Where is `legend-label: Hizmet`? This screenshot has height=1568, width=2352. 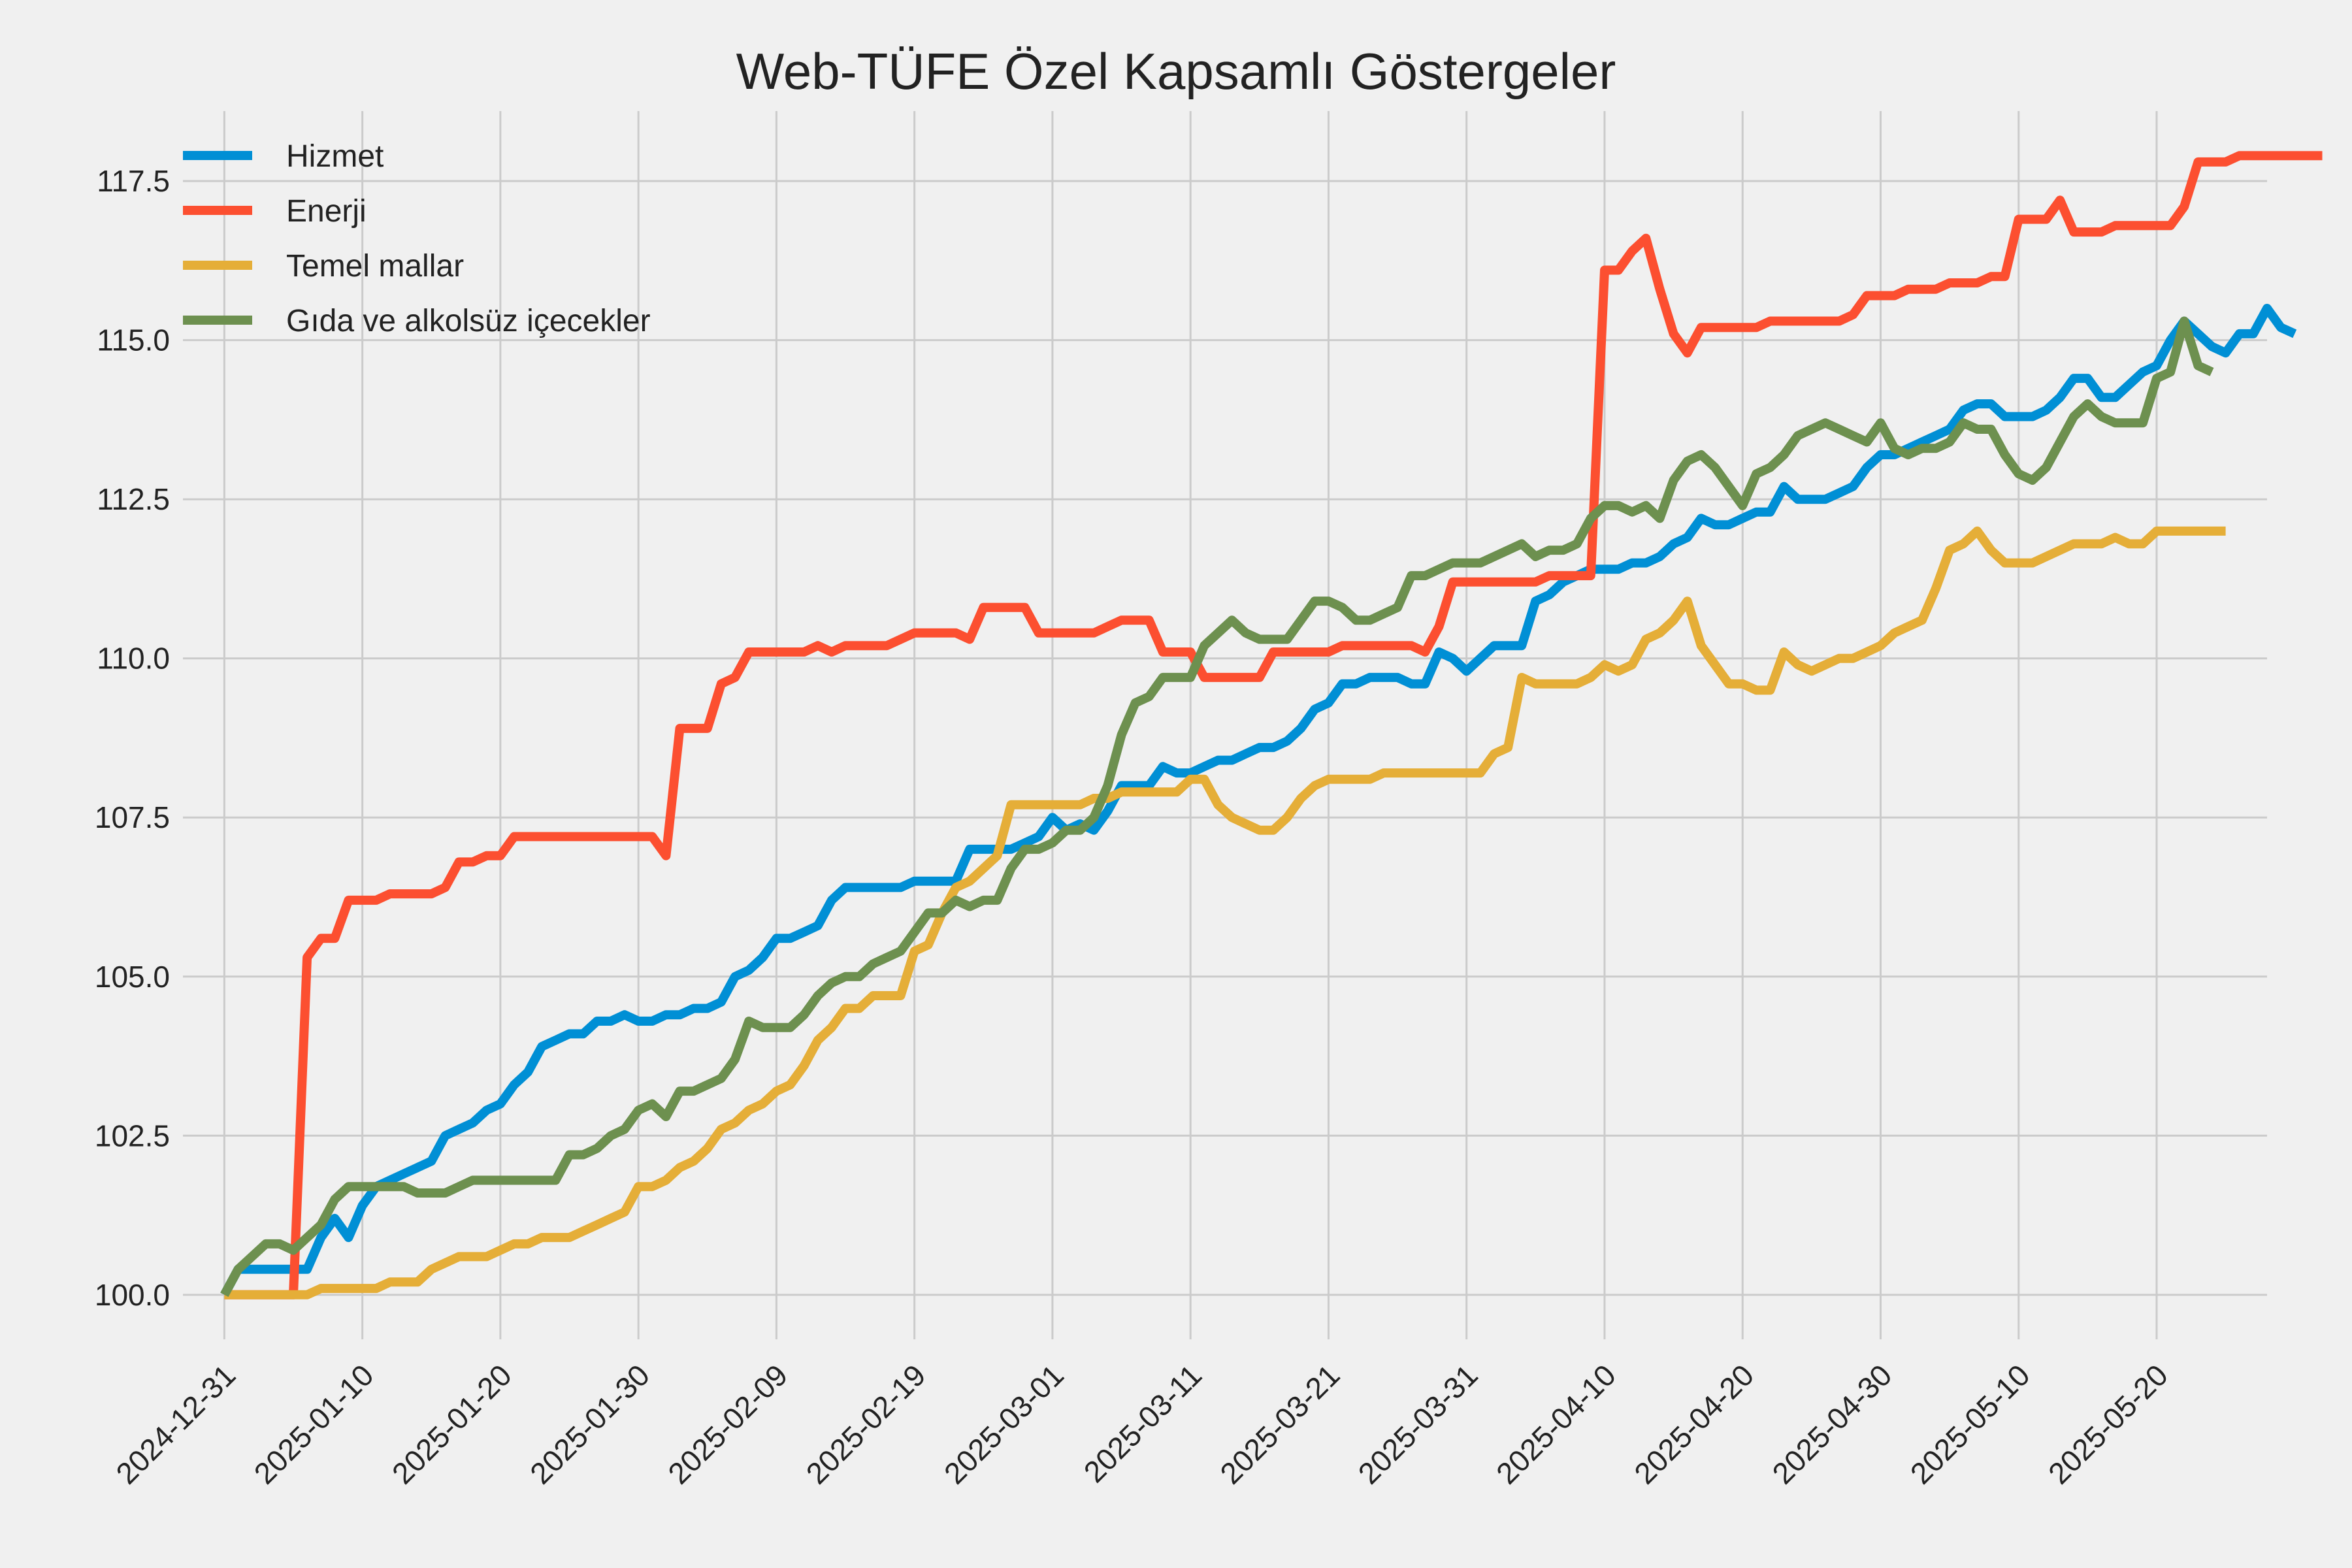 legend-label: Hizmet is located at coordinates (335, 156).